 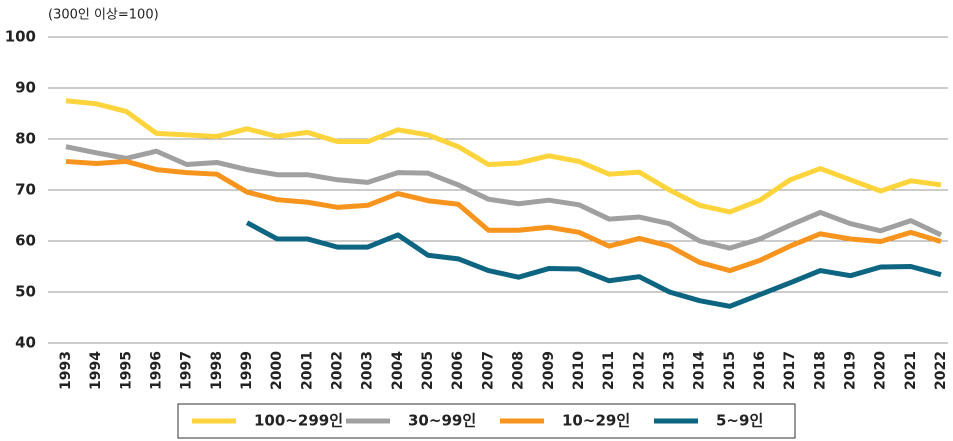 What do you see at coordinates (25, 241) in the screenshot?
I see `y-tick-label: 60` at bounding box center [25, 241].